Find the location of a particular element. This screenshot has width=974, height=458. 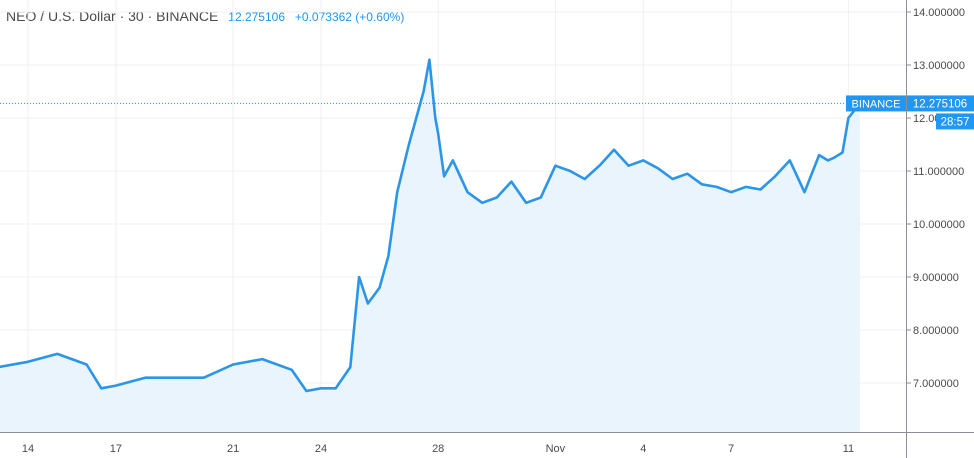

x-tick-label: 7 is located at coordinates (731, 449).